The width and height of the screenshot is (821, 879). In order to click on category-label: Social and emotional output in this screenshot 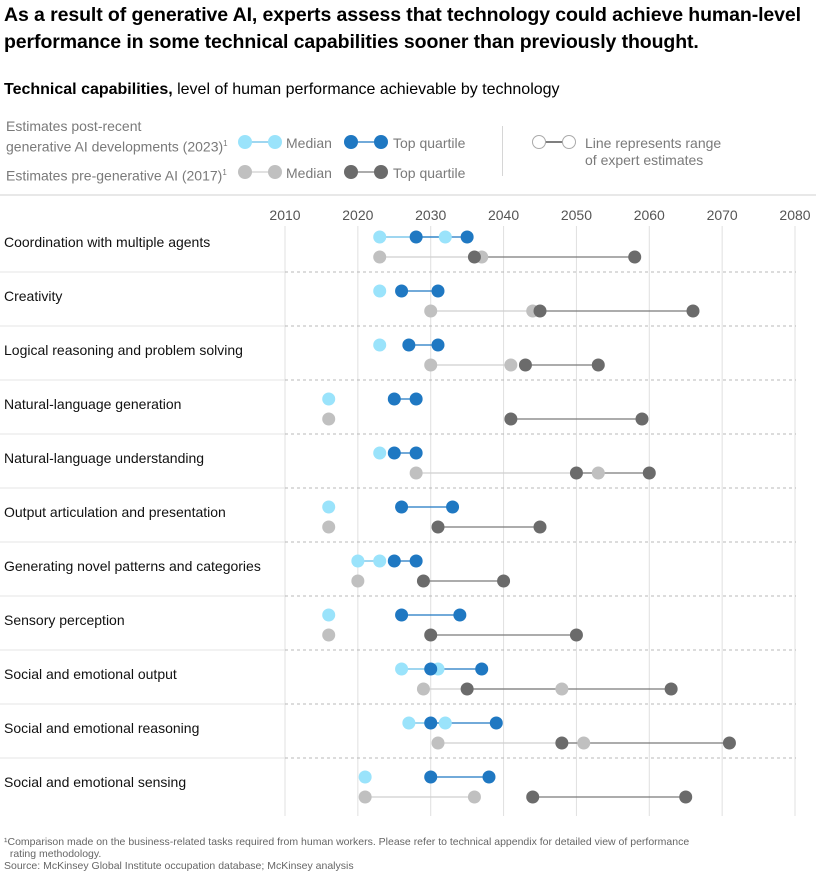, I will do `click(90, 674)`.